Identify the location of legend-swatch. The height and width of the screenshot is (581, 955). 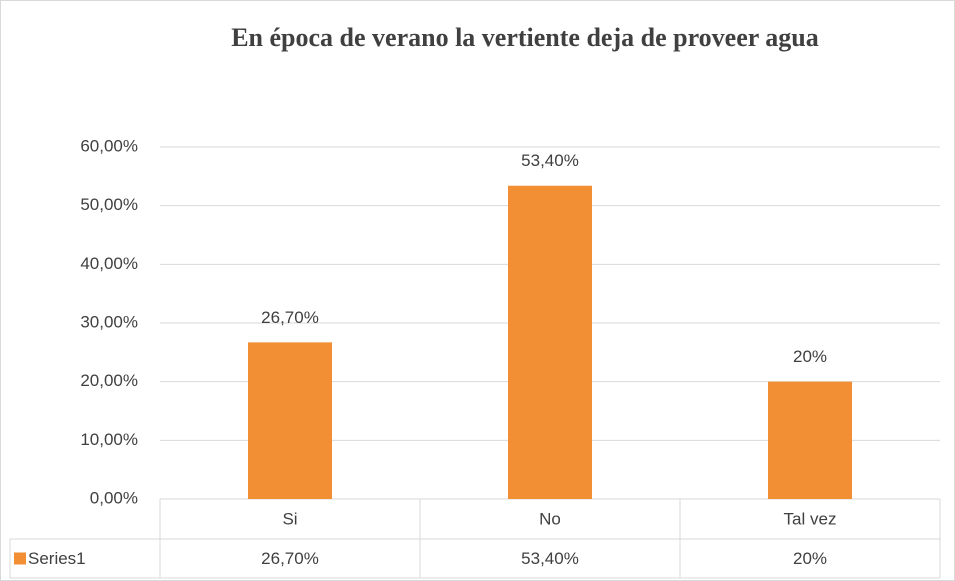
(20, 558).